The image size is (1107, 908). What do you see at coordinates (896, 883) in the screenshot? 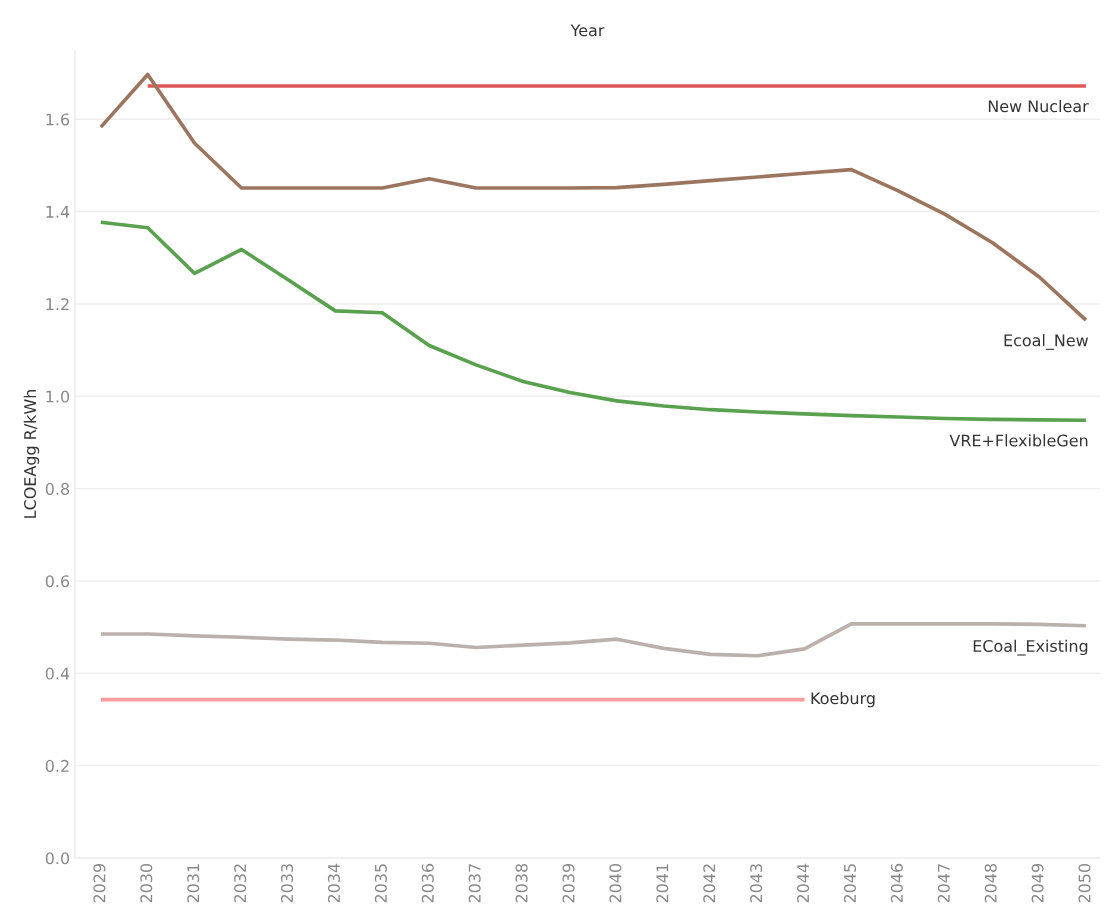
I see `x-tick-label: 2046` at bounding box center [896, 883].